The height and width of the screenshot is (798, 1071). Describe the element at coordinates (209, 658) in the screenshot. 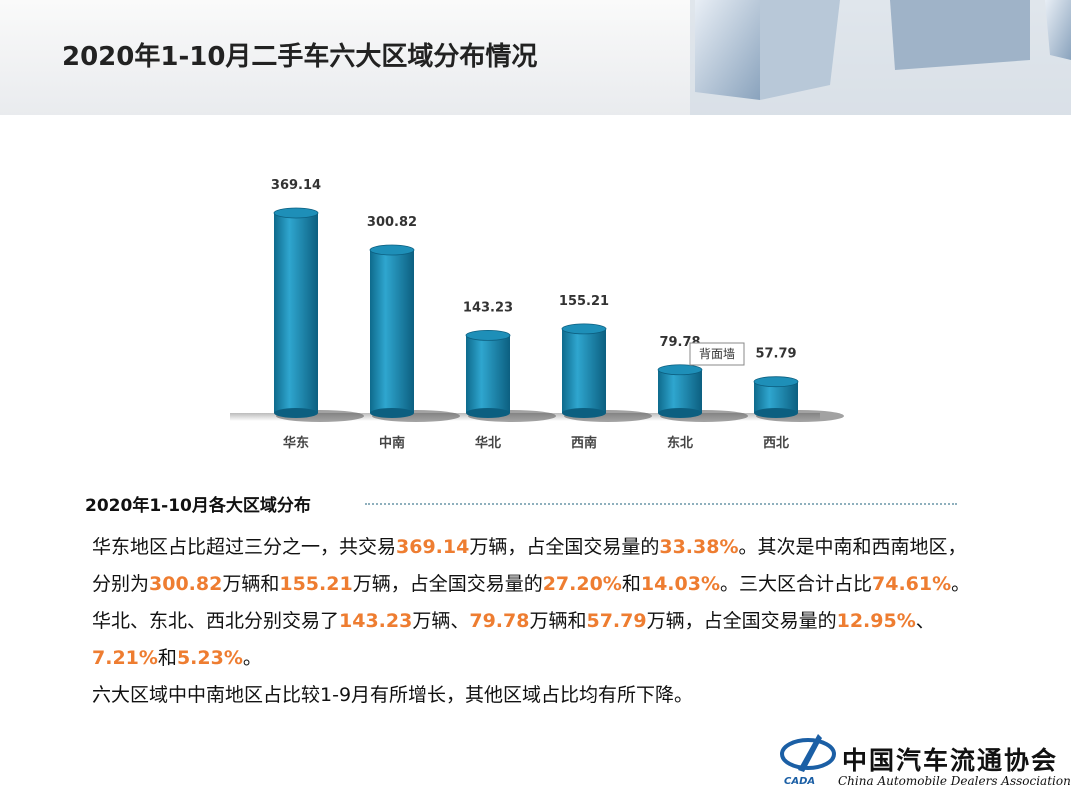

I see `highlight-text: 5.23%` at that location.